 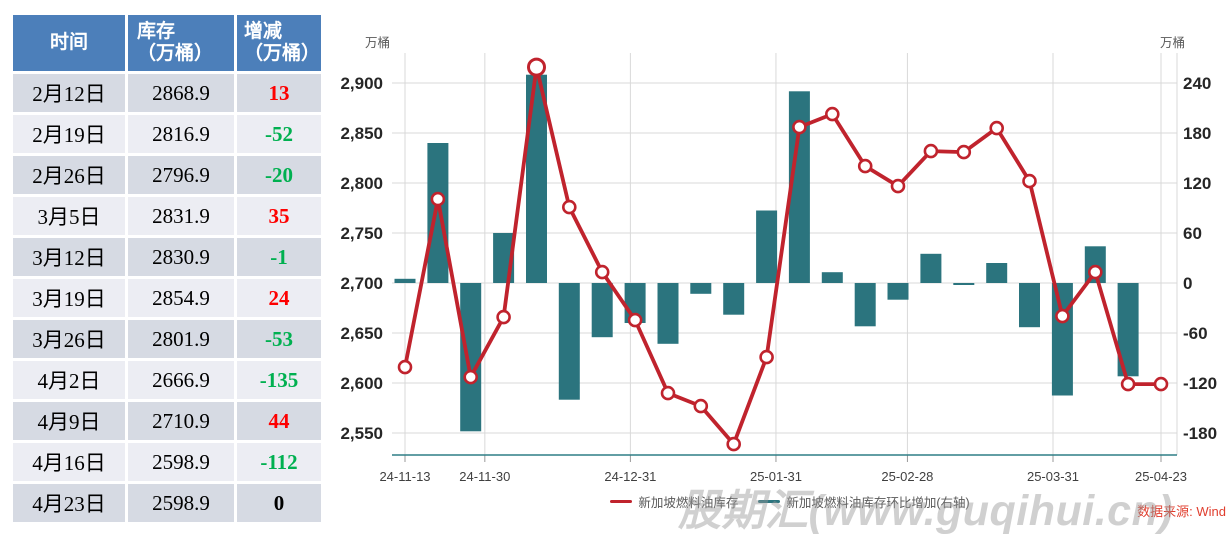 I want to click on cell-date: 3月26日, so click(x=69, y=339).